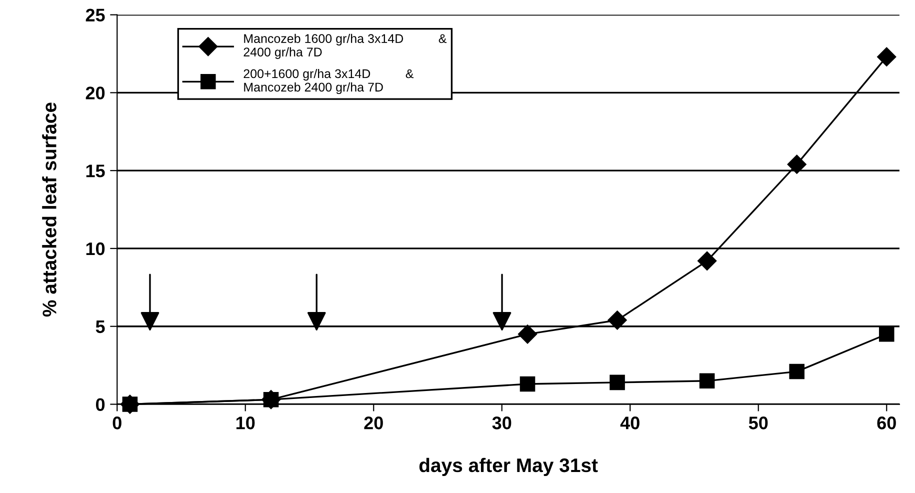  I want to click on x-tick-label: 50, so click(758, 423).